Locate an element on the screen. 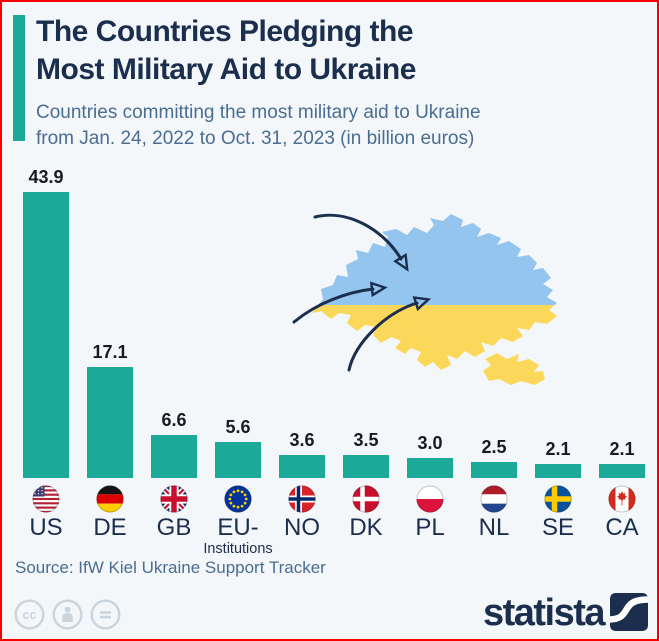  bar-column-GB: 6.6 GB is located at coordinates (174, 357).